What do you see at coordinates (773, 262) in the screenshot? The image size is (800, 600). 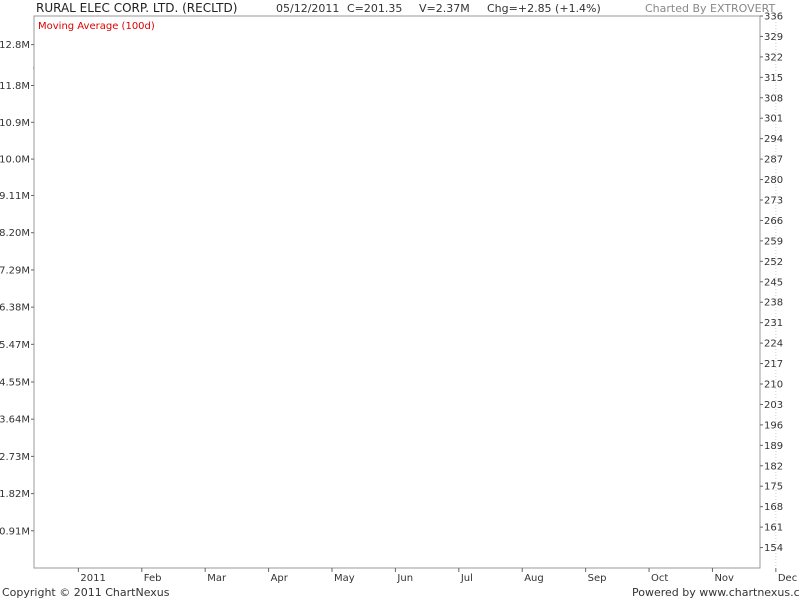 I see `price-tick-label: 252` at bounding box center [773, 262].